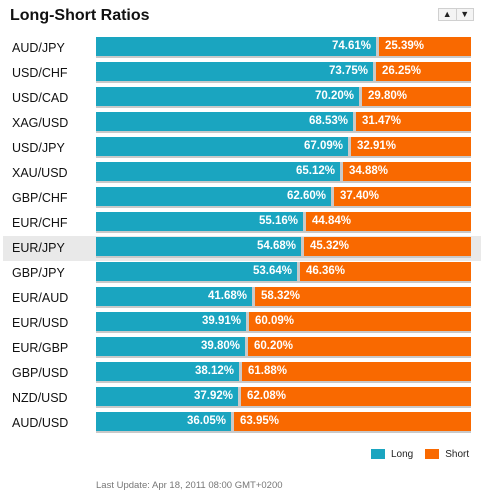  I want to click on ratio-bar-track: 67.09% 32.91%, so click(283, 147).